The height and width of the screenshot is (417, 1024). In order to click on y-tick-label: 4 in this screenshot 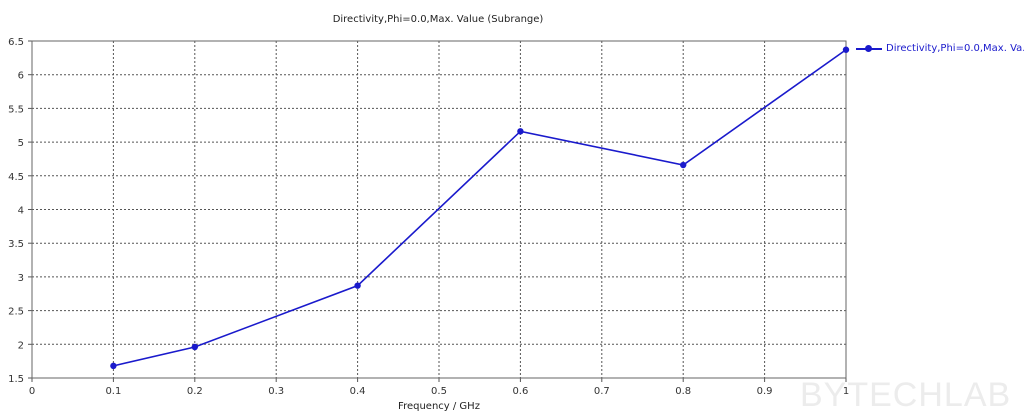, I will do `click(21, 211)`.